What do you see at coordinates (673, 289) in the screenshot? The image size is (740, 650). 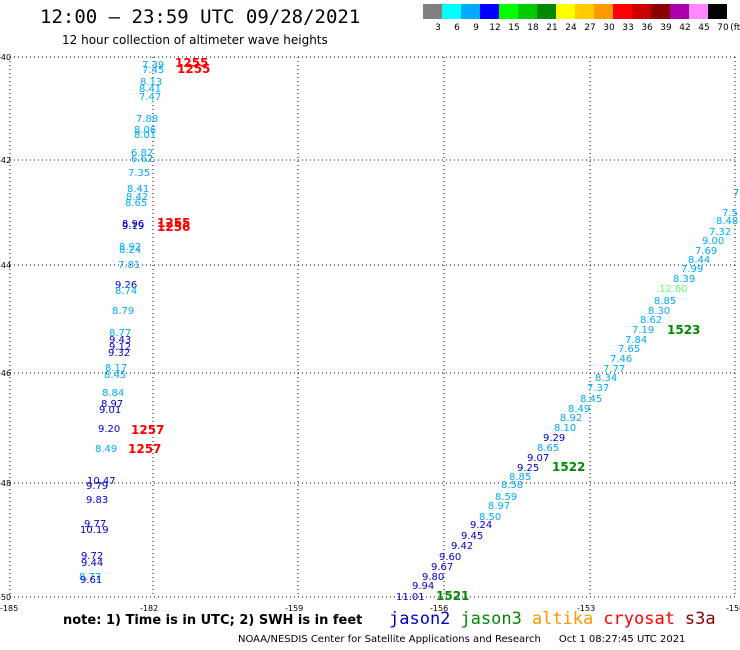 I see `wave-height-label: 12.60` at bounding box center [673, 289].